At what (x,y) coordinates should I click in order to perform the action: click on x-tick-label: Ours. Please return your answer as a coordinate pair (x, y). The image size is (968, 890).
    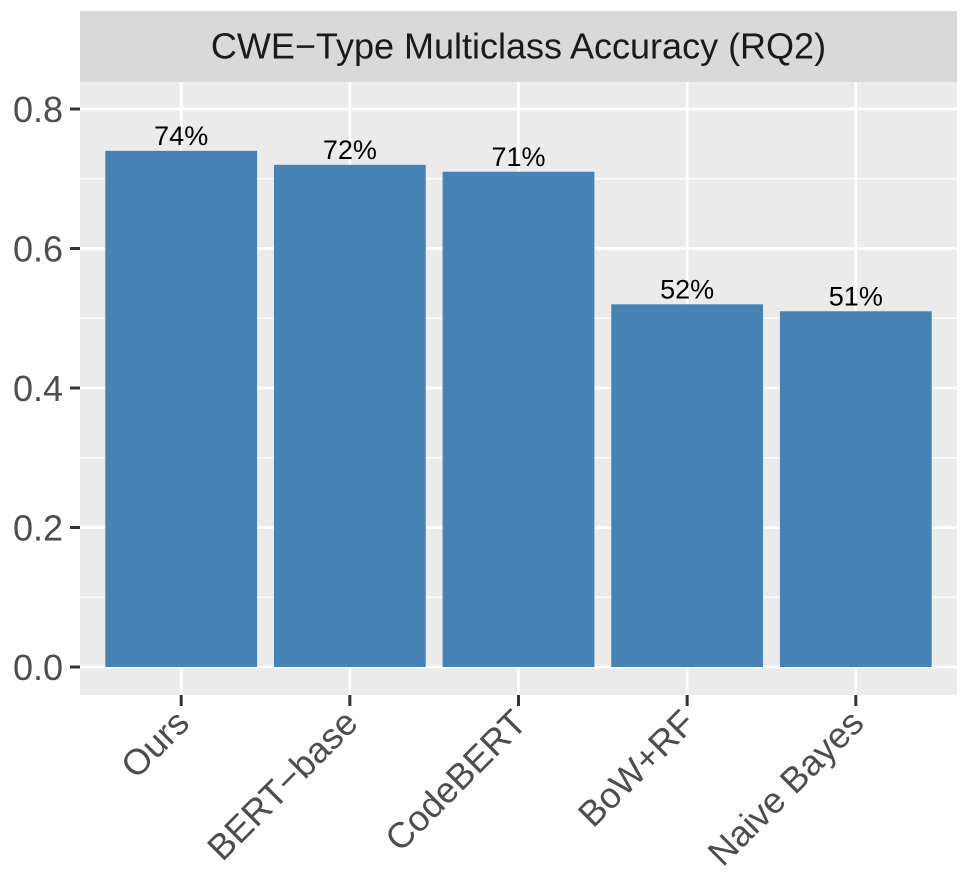
    Looking at the image, I should click on (155, 744).